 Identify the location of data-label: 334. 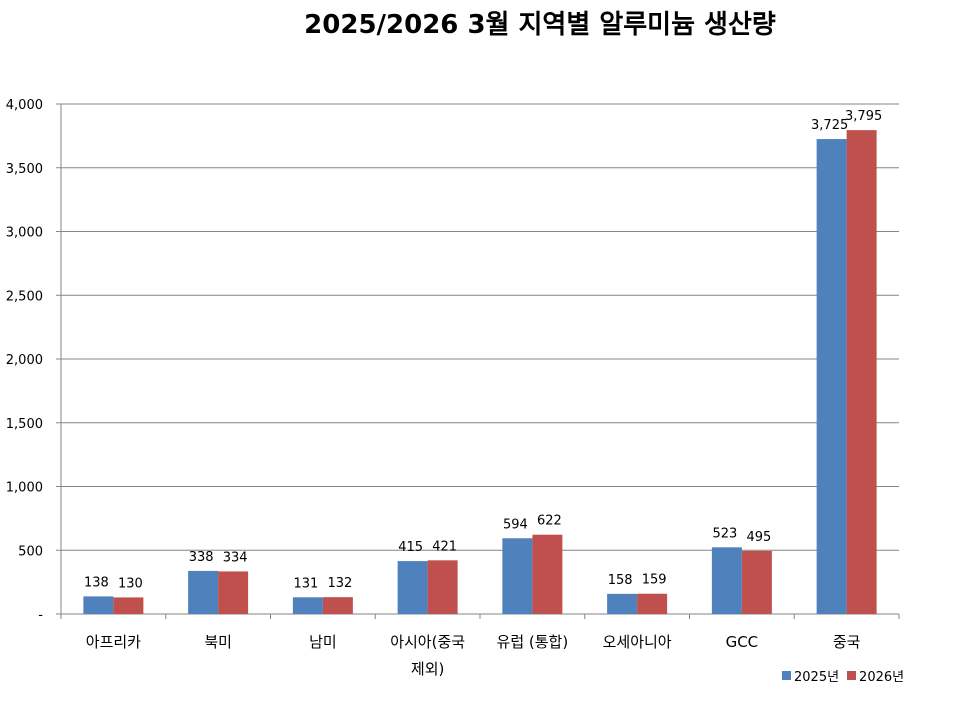
(235, 557).